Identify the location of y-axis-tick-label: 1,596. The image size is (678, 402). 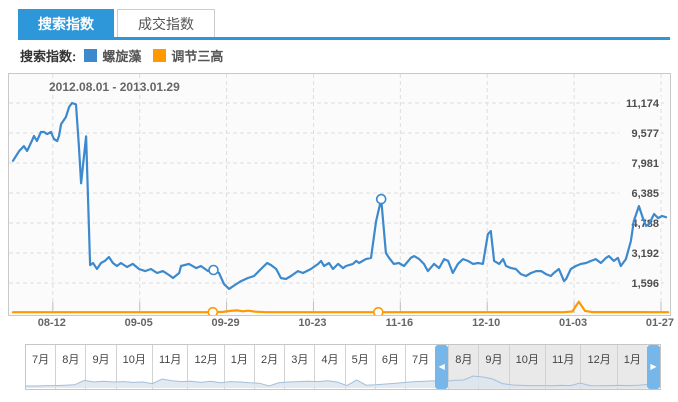
(645, 284).